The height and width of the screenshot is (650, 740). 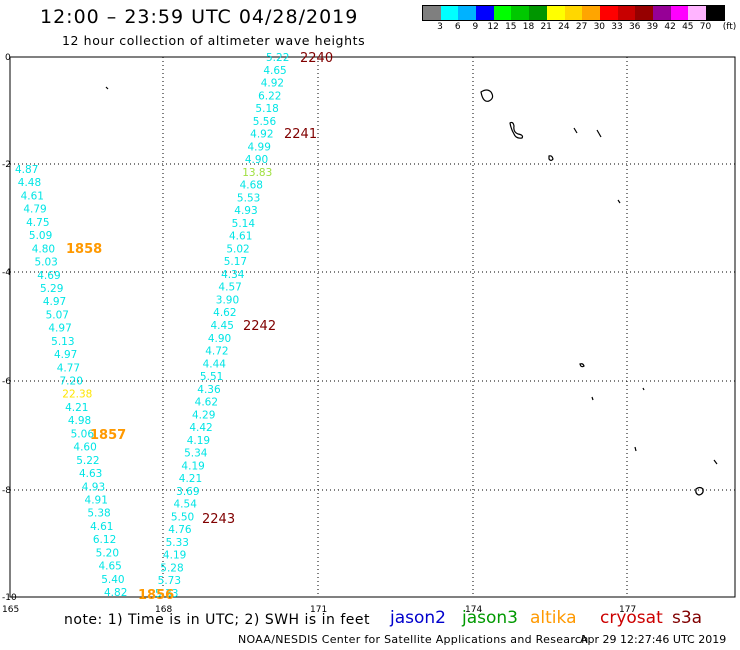 What do you see at coordinates (244, 224) in the screenshot?
I see `swh-label-right-track: 5.14` at bounding box center [244, 224].